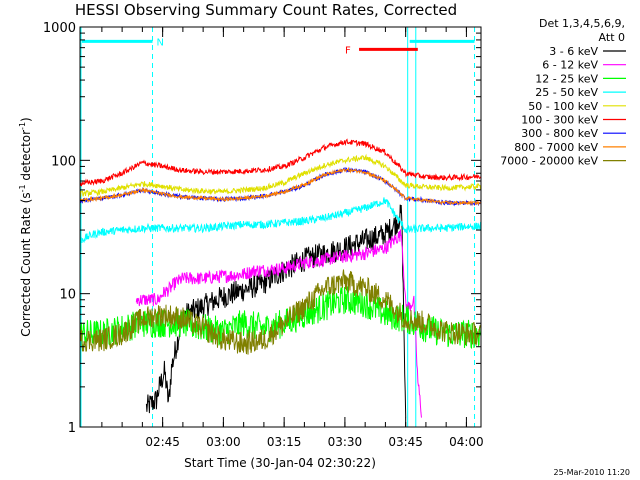 The width and height of the screenshot is (640, 480). What do you see at coordinates (278, 46) in the screenshot?
I see `annotation-bars: NF` at bounding box center [278, 46].